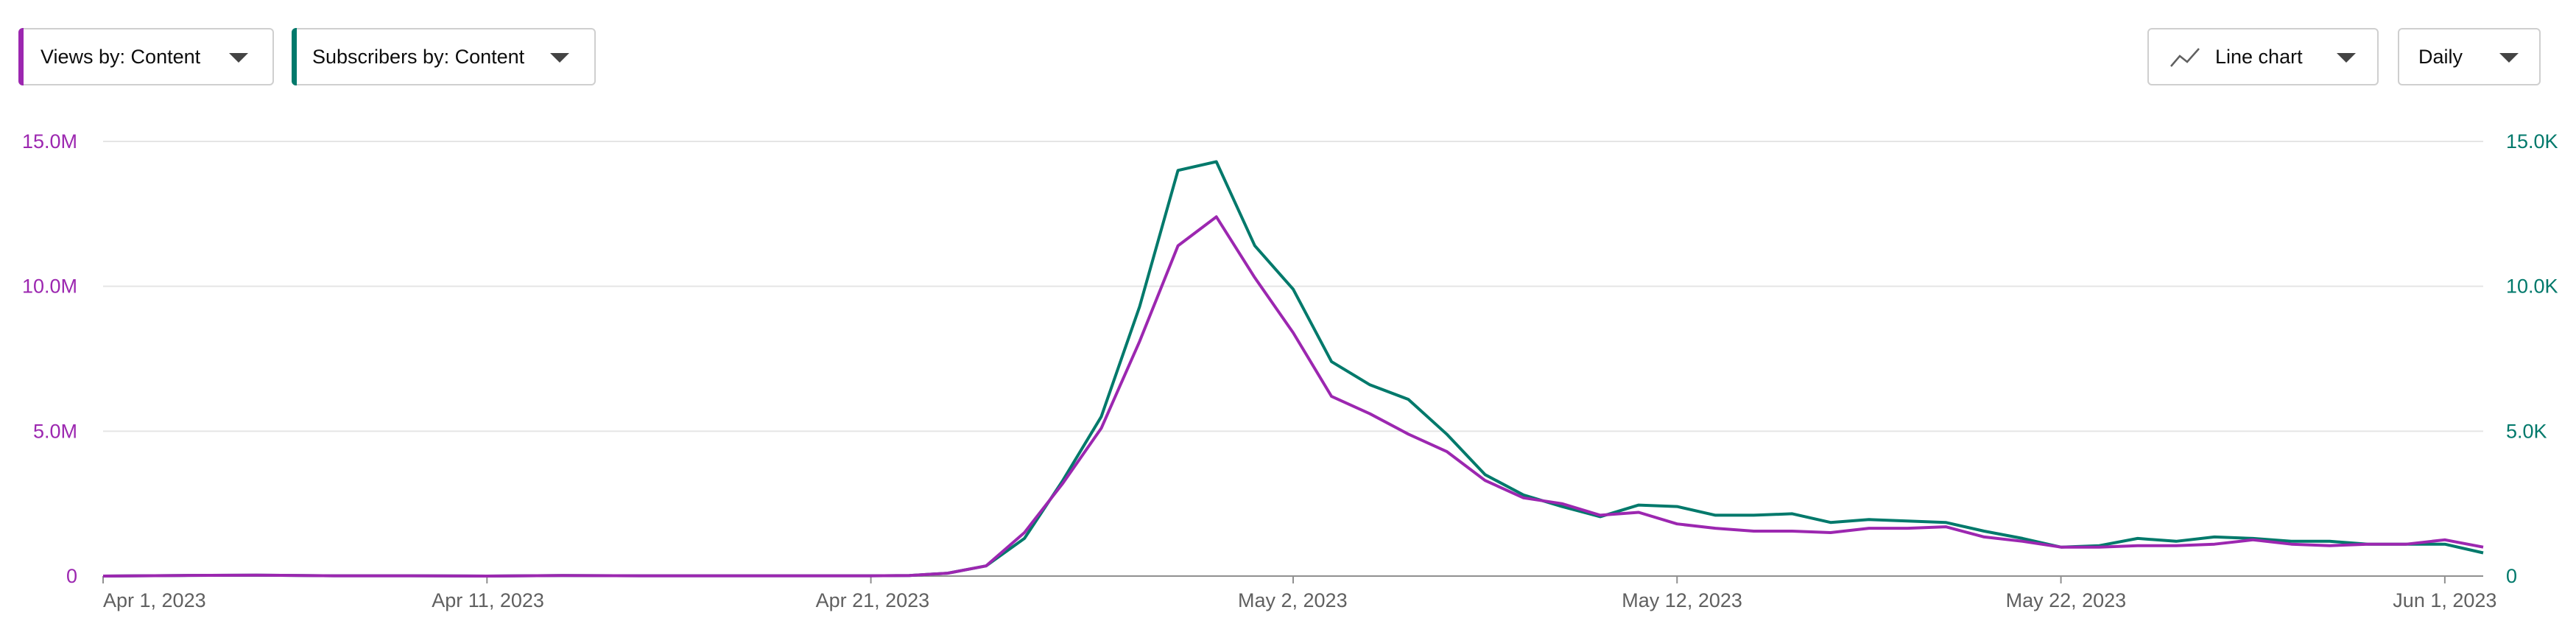  Describe the element at coordinates (21, 56) in the screenshot. I see `views-color-accent` at that location.